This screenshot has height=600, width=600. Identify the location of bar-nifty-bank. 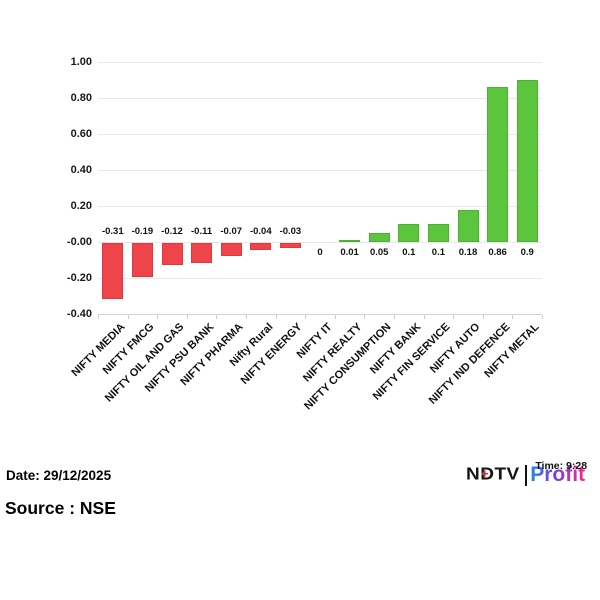
(409, 233).